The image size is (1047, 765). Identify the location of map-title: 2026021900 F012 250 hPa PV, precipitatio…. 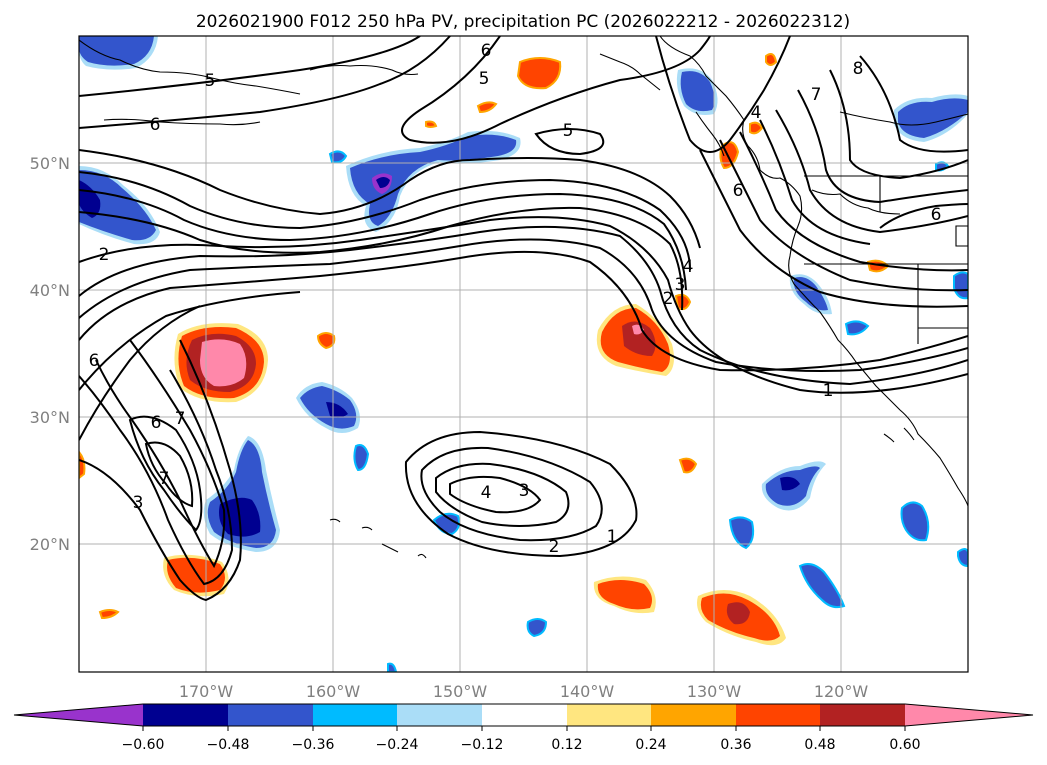
(523, 22).